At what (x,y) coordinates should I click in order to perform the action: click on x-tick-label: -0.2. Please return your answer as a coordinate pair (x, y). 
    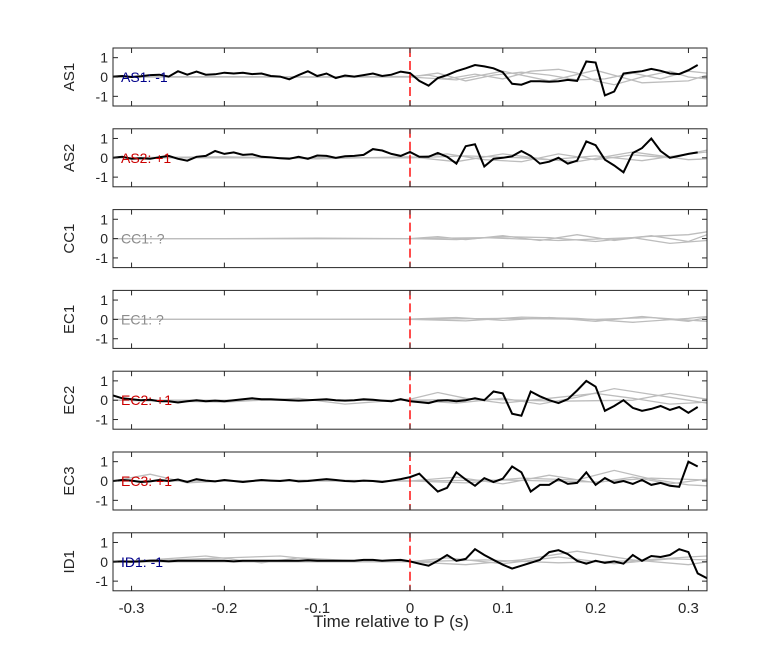
    Looking at the image, I should click on (224, 608).